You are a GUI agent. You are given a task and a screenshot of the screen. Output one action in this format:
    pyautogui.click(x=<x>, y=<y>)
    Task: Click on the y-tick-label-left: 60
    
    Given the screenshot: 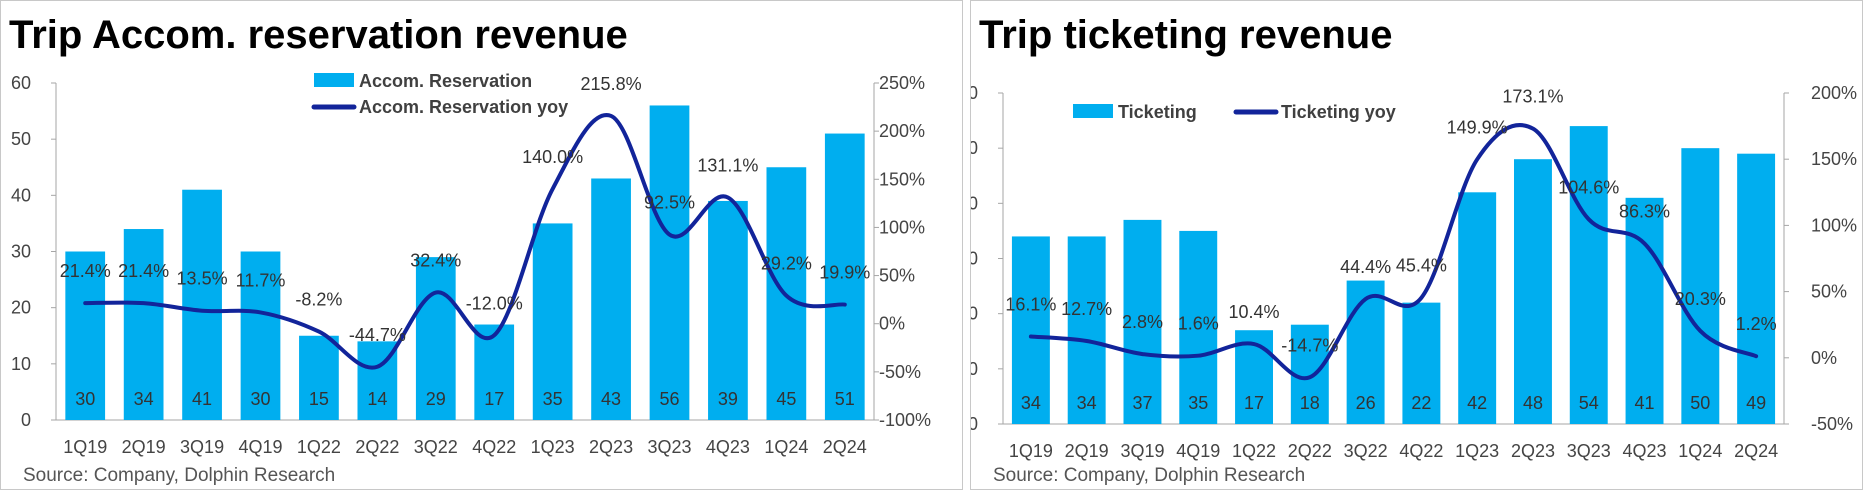 What is the action you would take?
    pyautogui.click(x=21, y=83)
    